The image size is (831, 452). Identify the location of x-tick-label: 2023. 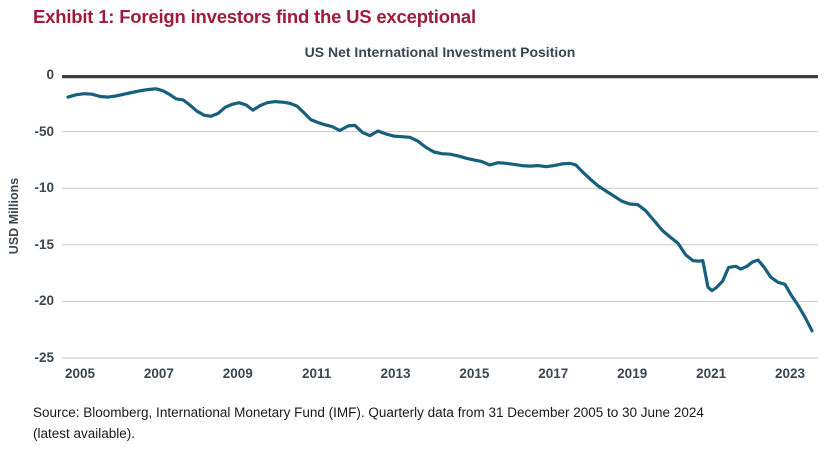
(789, 373).